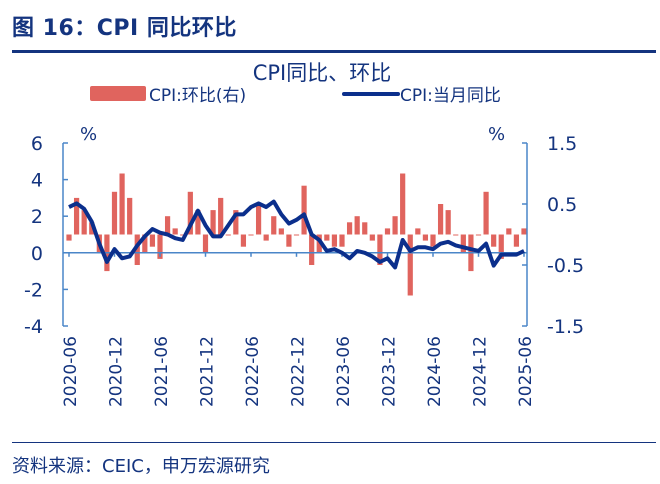  Describe the element at coordinates (565, 327) in the screenshot. I see `right-tick-label: -1.5` at that location.